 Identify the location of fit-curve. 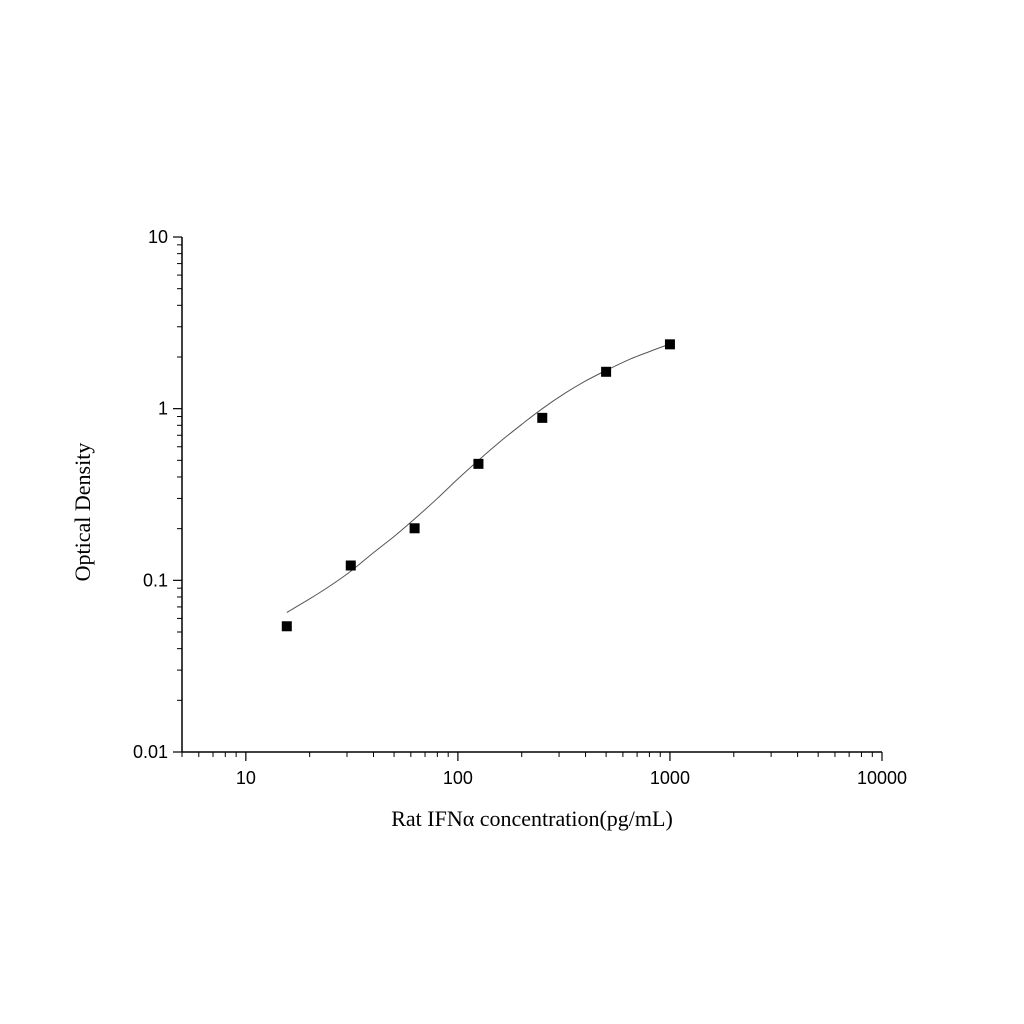
(478, 478).